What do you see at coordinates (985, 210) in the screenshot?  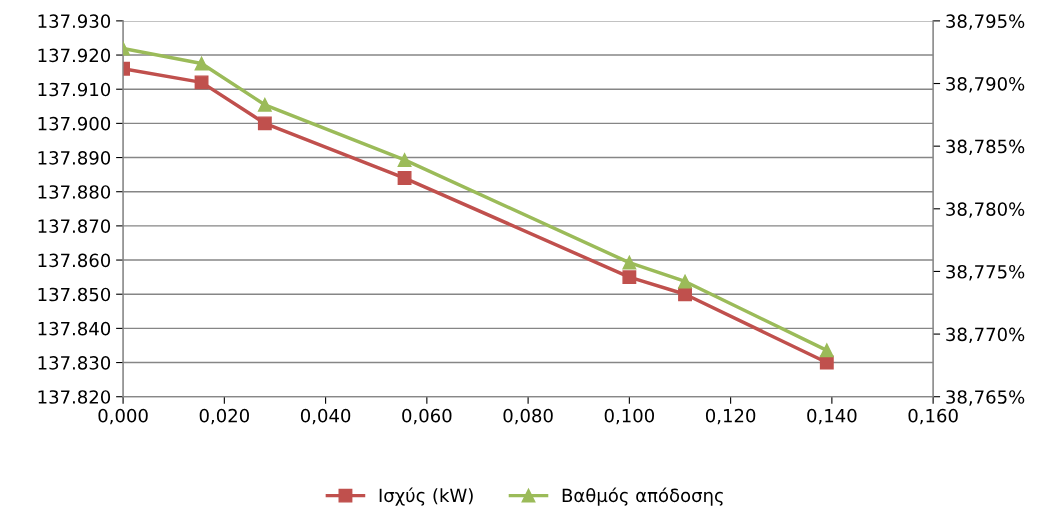 I see `y2-tick-label: 38,780%` at bounding box center [985, 210].